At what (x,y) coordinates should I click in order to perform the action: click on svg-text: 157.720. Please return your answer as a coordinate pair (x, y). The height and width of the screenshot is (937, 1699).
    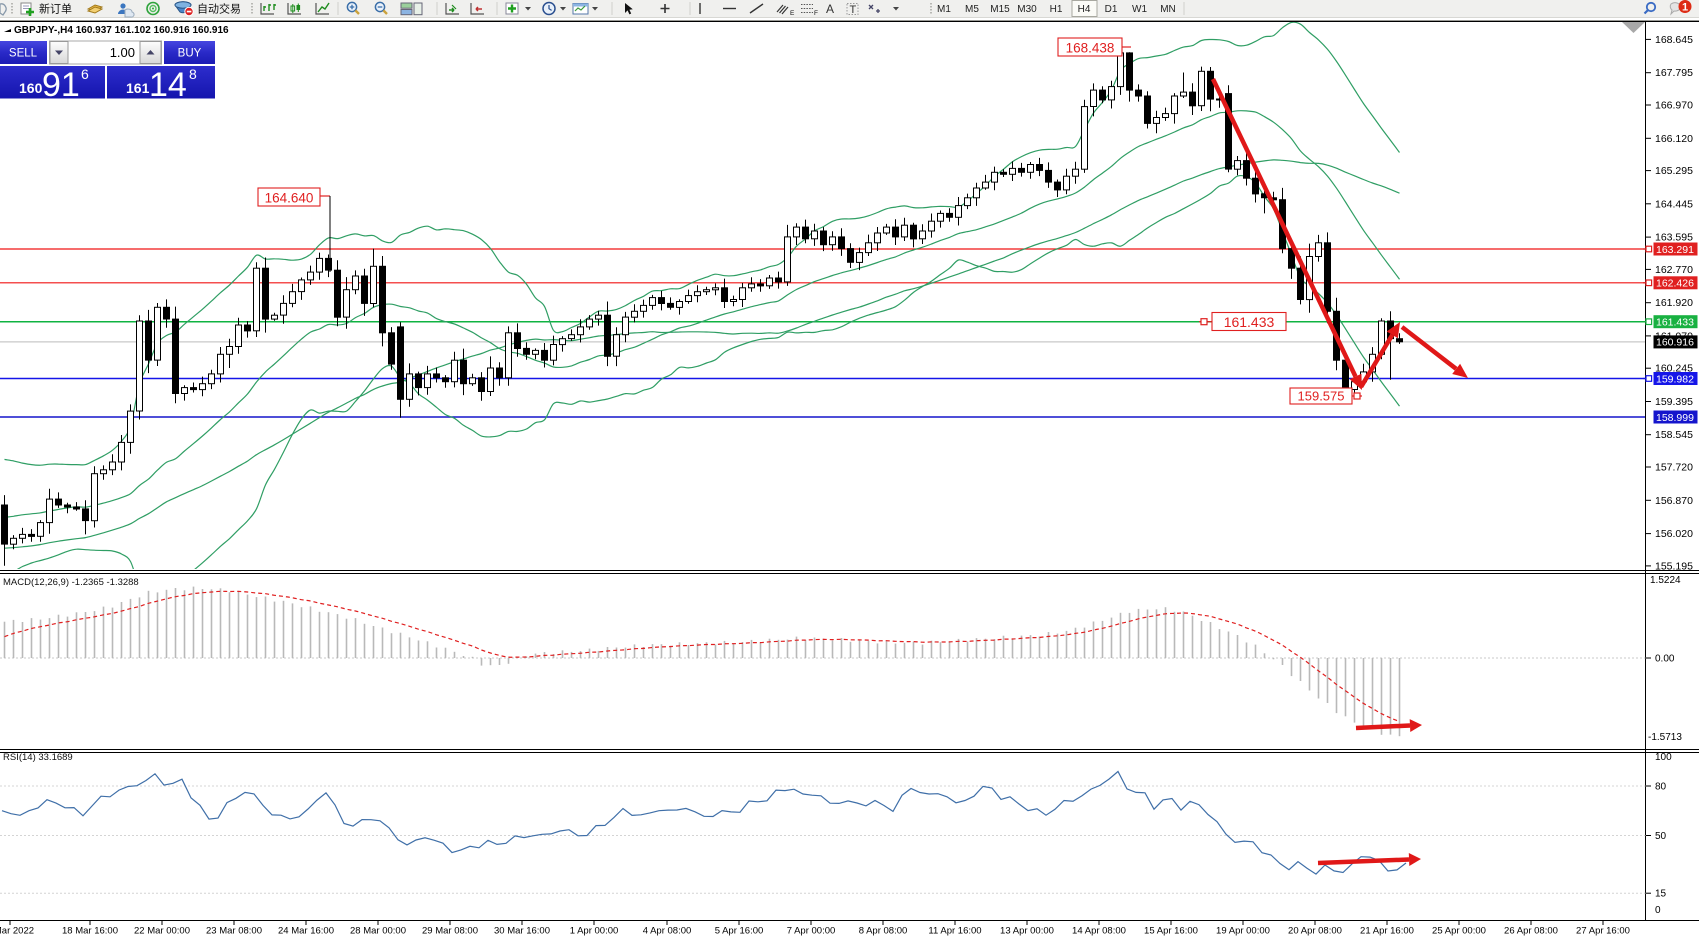
    Looking at the image, I should click on (1674, 468).